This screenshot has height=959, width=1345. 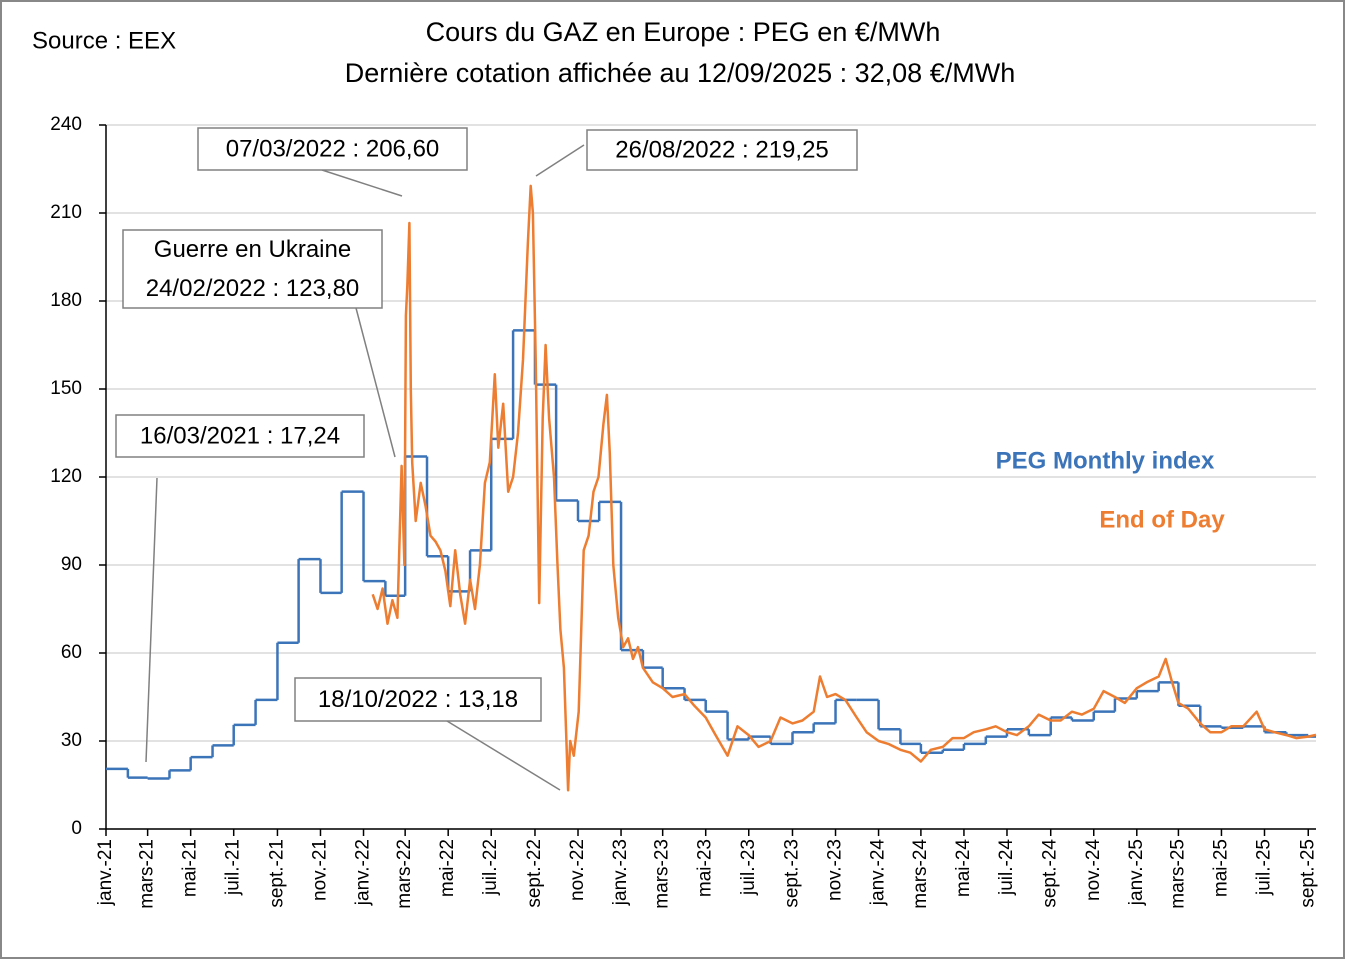 What do you see at coordinates (276, 873) in the screenshot?
I see `x-tick-label: sept.-21` at bounding box center [276, 873].